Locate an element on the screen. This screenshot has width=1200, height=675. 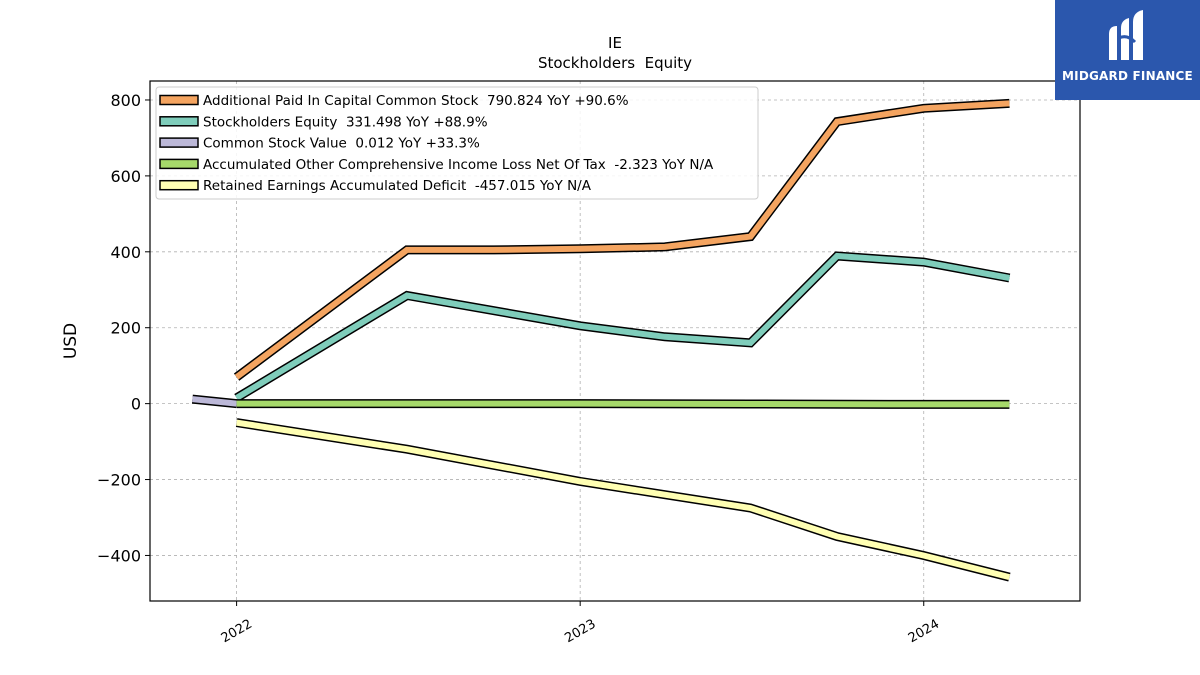
legend-box is located at coordinates (457, 143).